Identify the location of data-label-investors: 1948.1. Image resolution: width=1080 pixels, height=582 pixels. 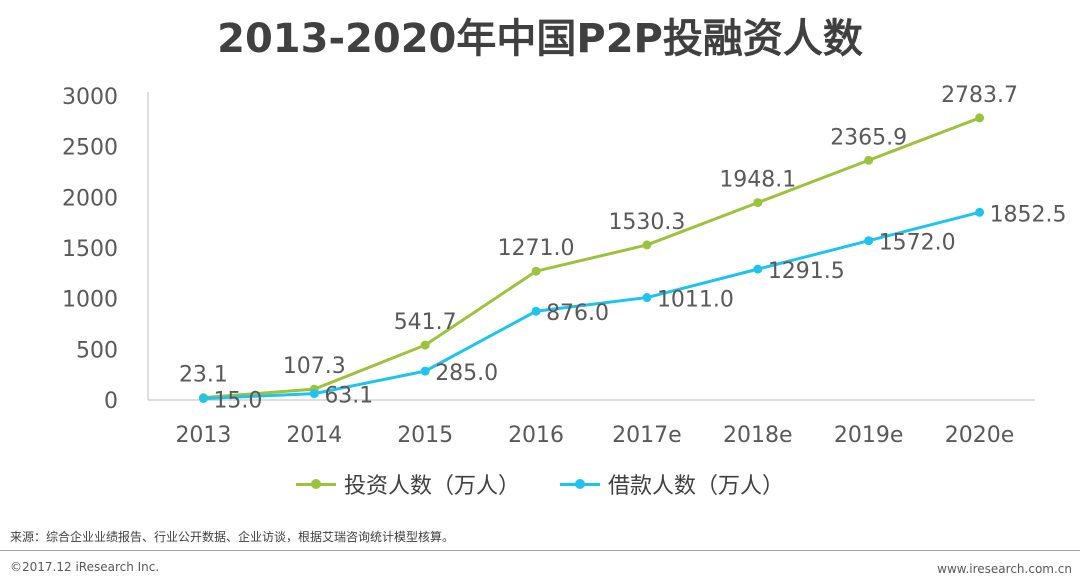
(757, 180).